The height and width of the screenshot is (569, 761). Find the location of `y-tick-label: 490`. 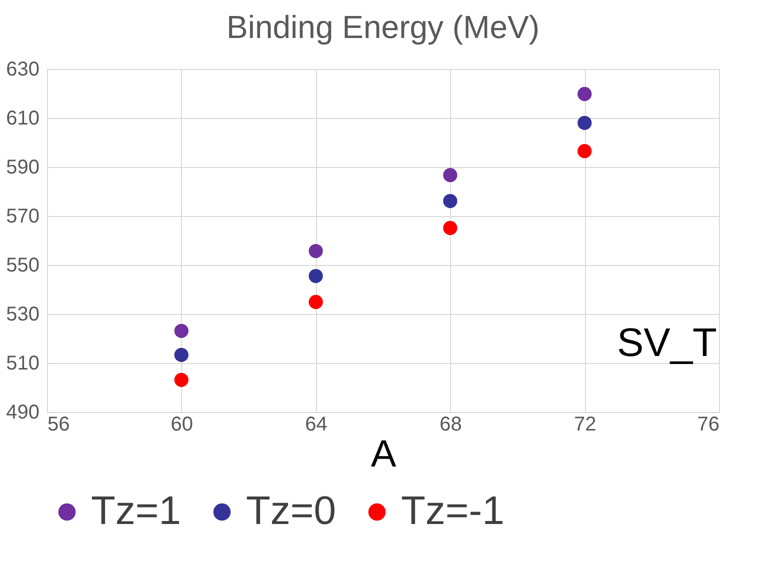

y-tick-label: 490 is located at coordinates (23, 413).